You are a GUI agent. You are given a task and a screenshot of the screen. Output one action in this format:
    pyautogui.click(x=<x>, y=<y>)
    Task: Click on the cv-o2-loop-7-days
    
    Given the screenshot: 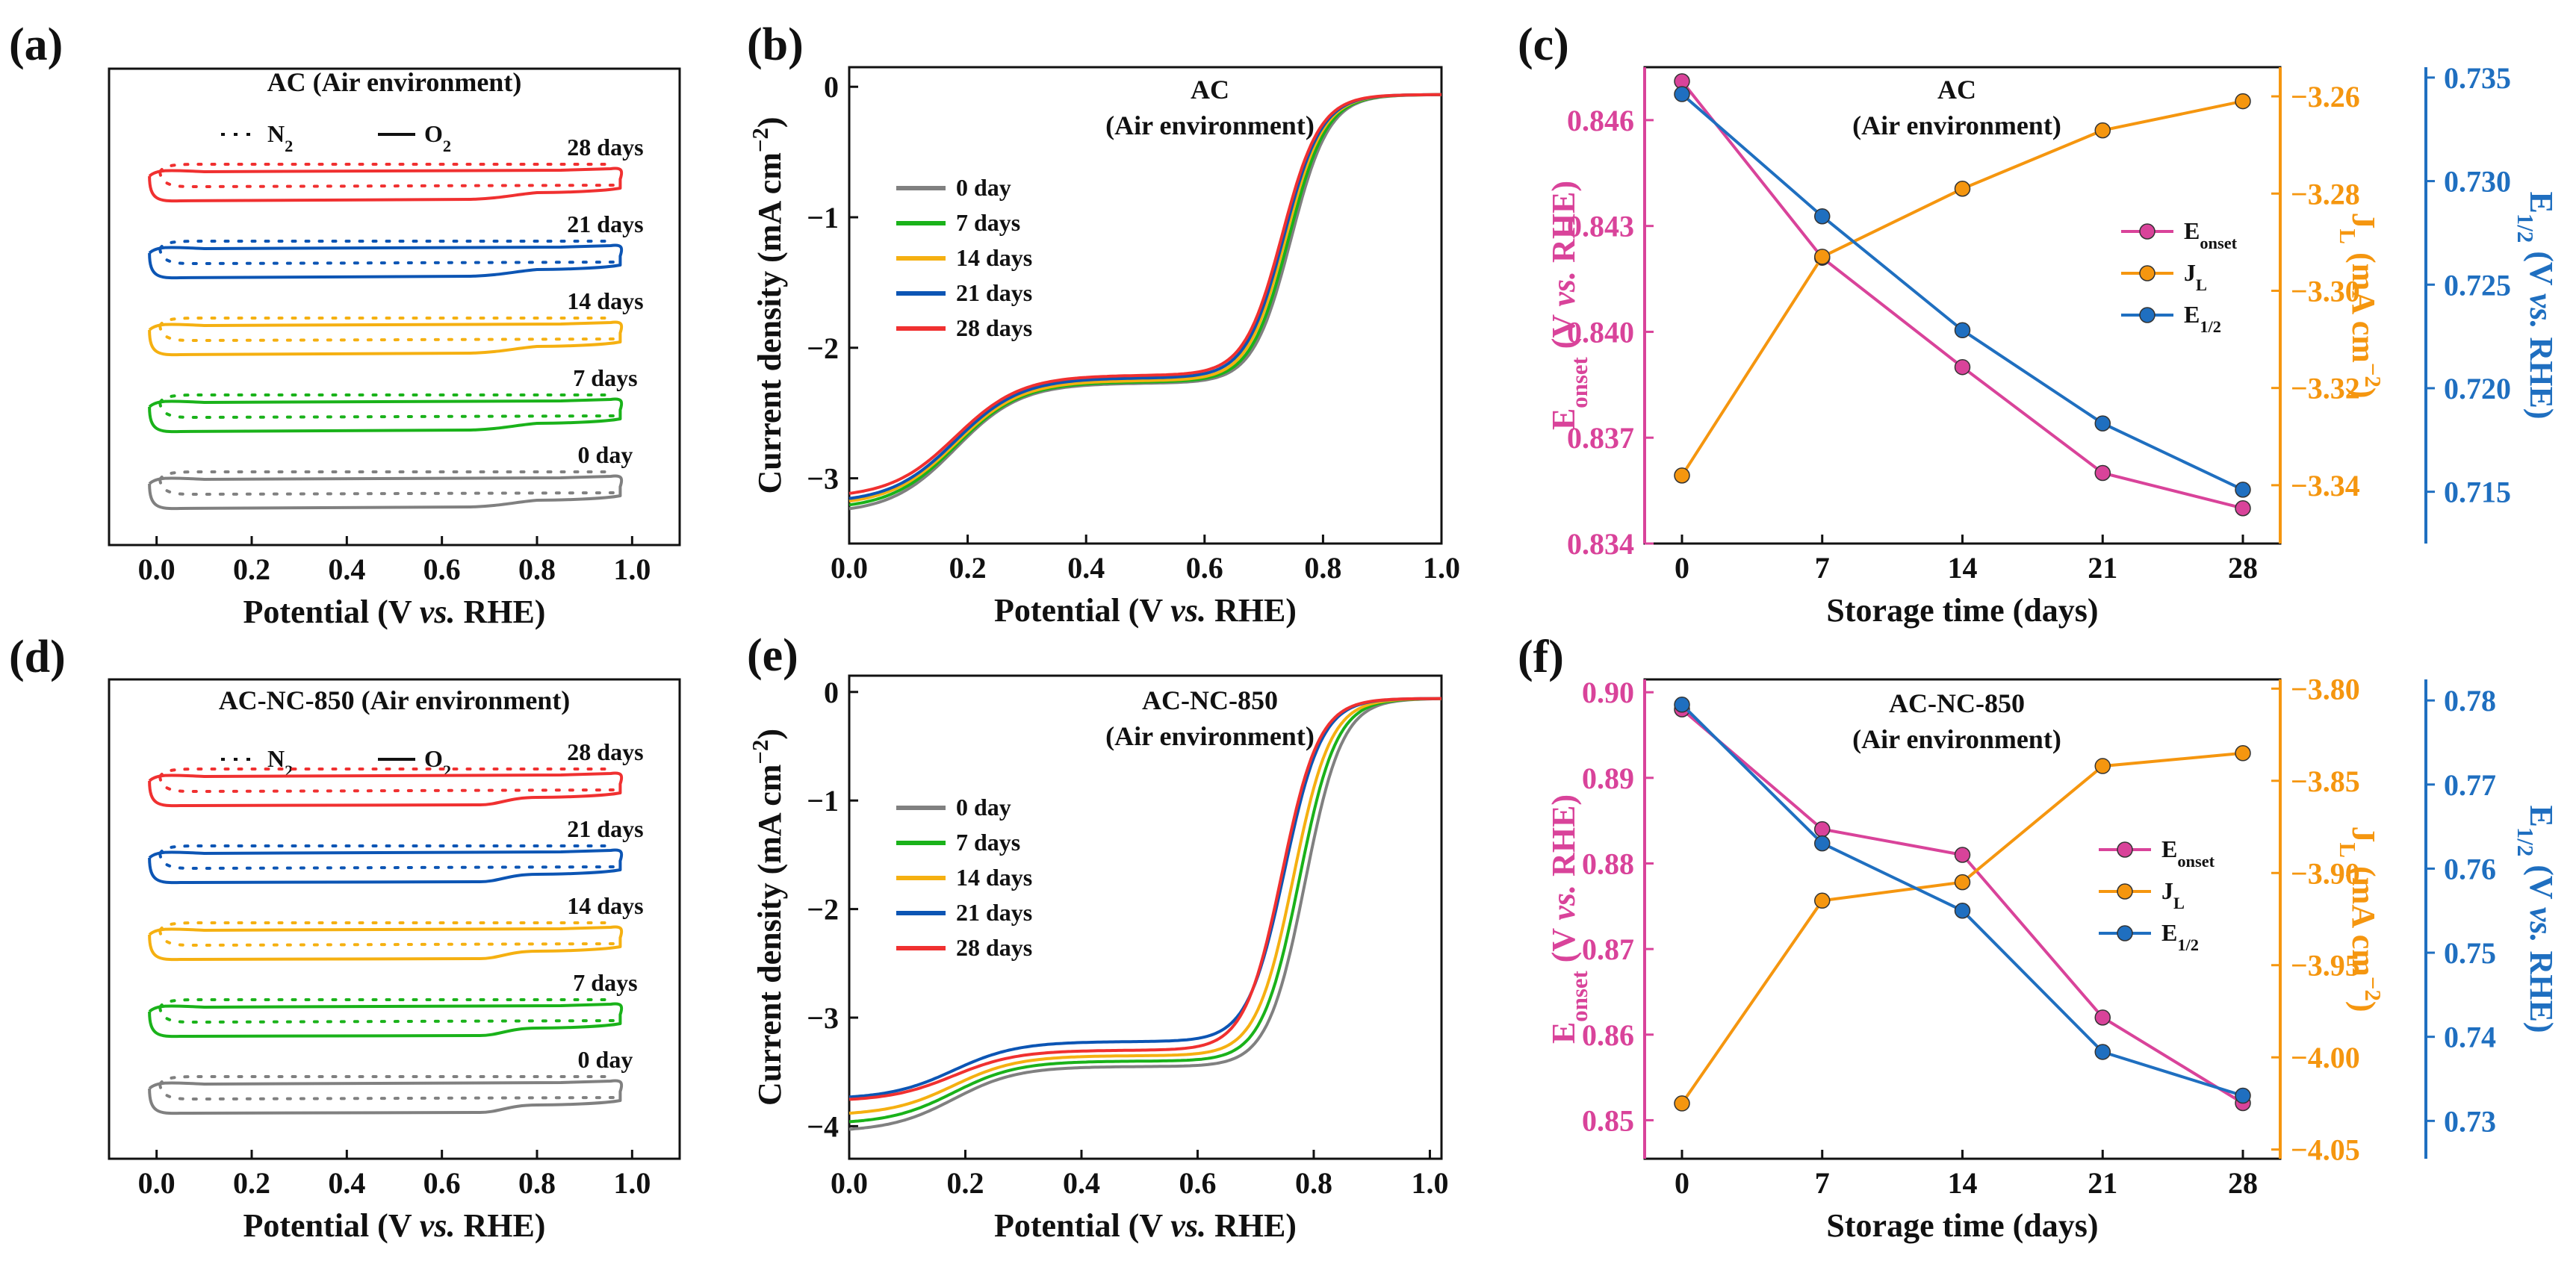 What is the action you would take?
    pyautogui.click(x=386, y=1020)
    